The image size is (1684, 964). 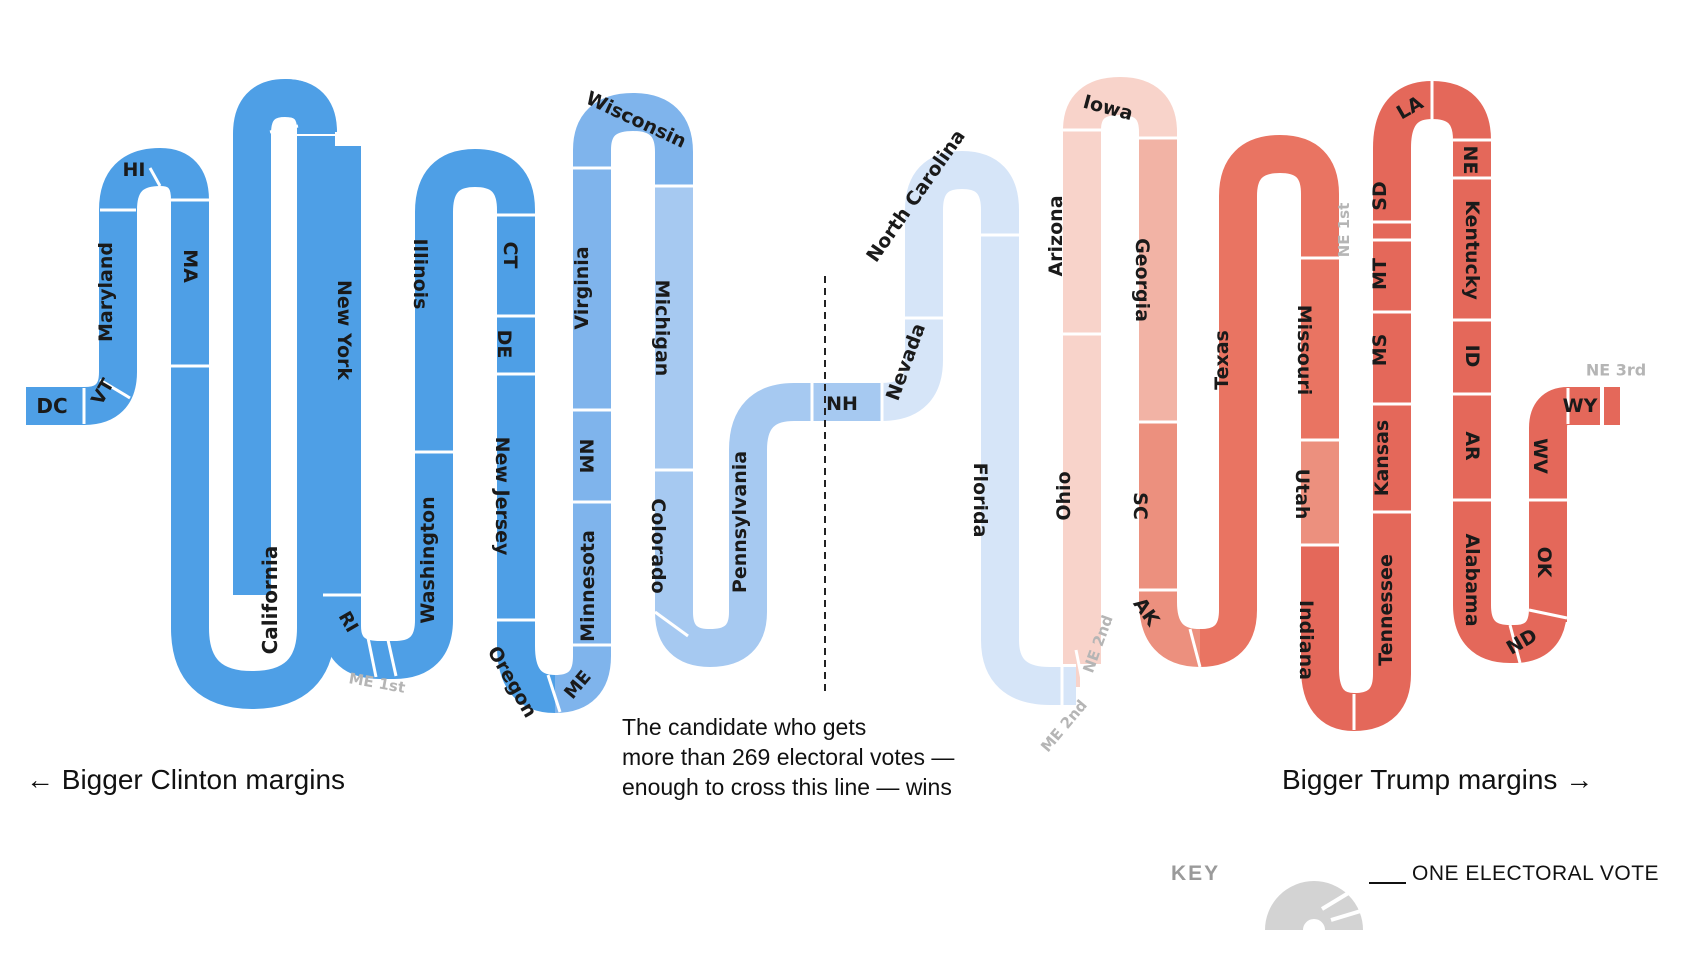 What do you see at coordinates (134, 170) in the screenshot?
I see `label-hi: HI` at bounding box center [134, 170].